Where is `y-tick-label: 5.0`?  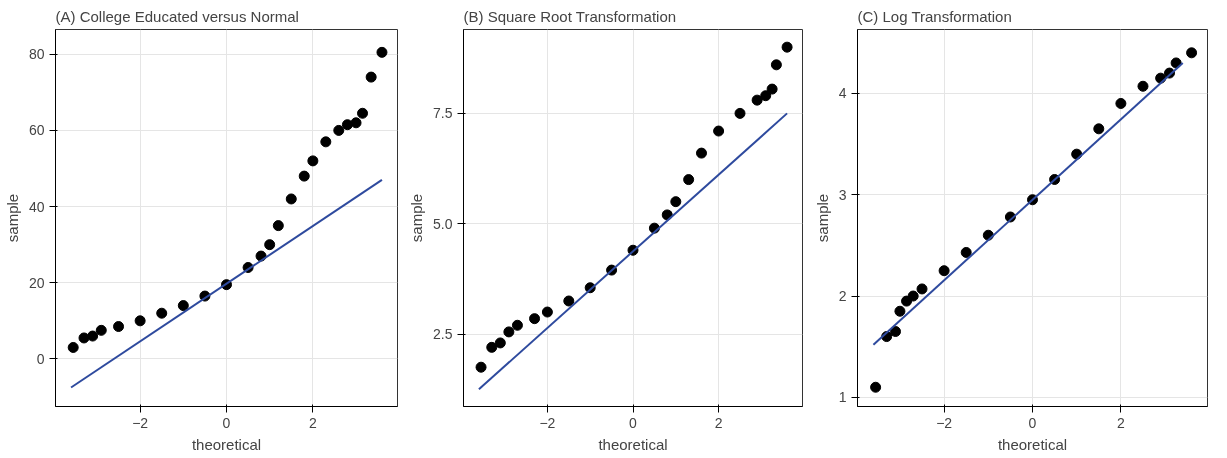
y-tick-label: 5.0 is located at coordinates (443, 223).